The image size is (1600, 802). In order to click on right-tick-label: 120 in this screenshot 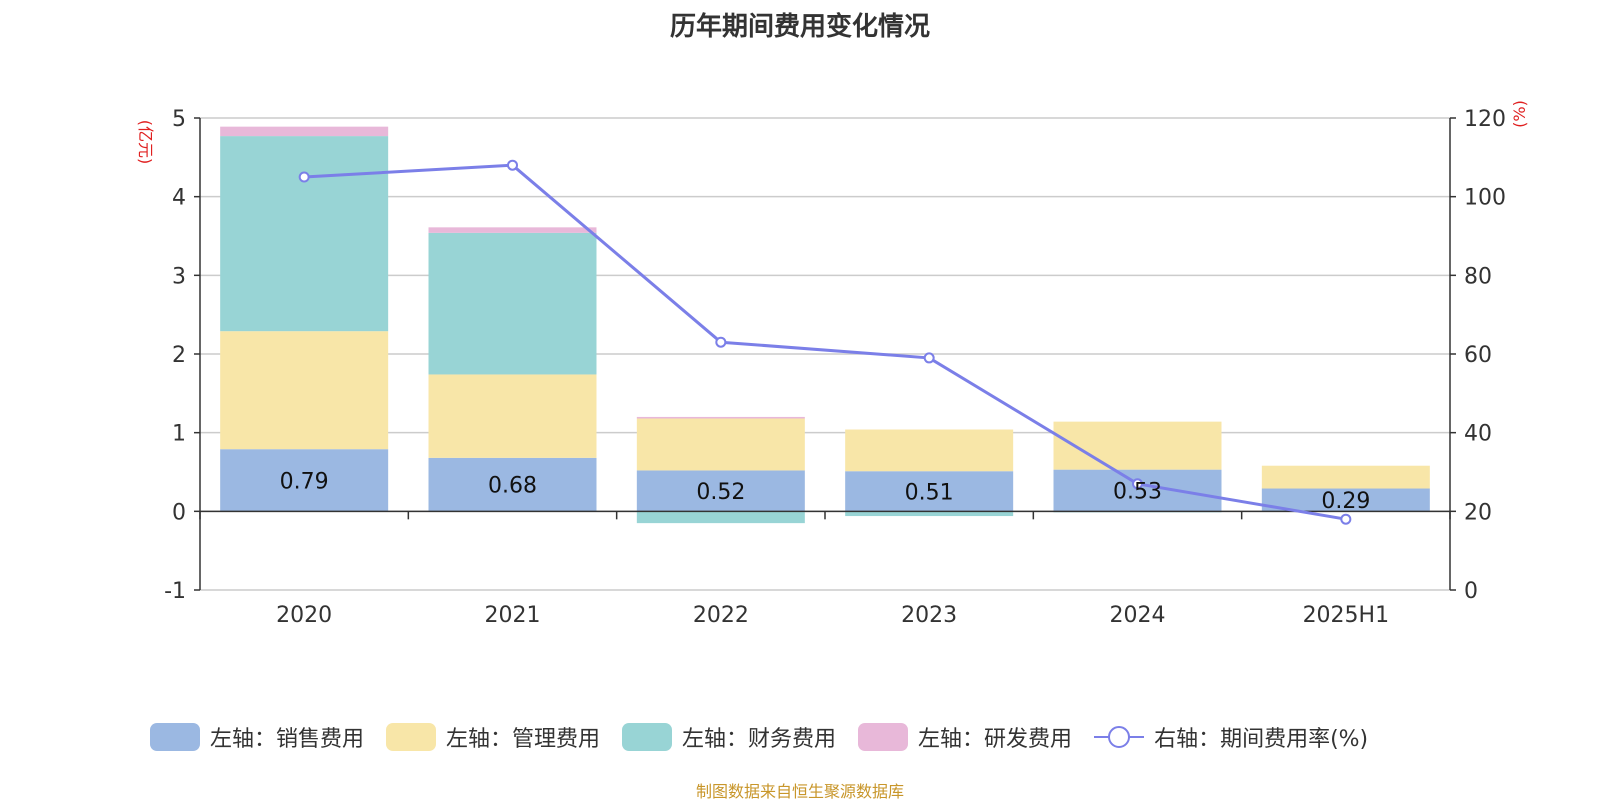, I will do `click(1485, 119)`.